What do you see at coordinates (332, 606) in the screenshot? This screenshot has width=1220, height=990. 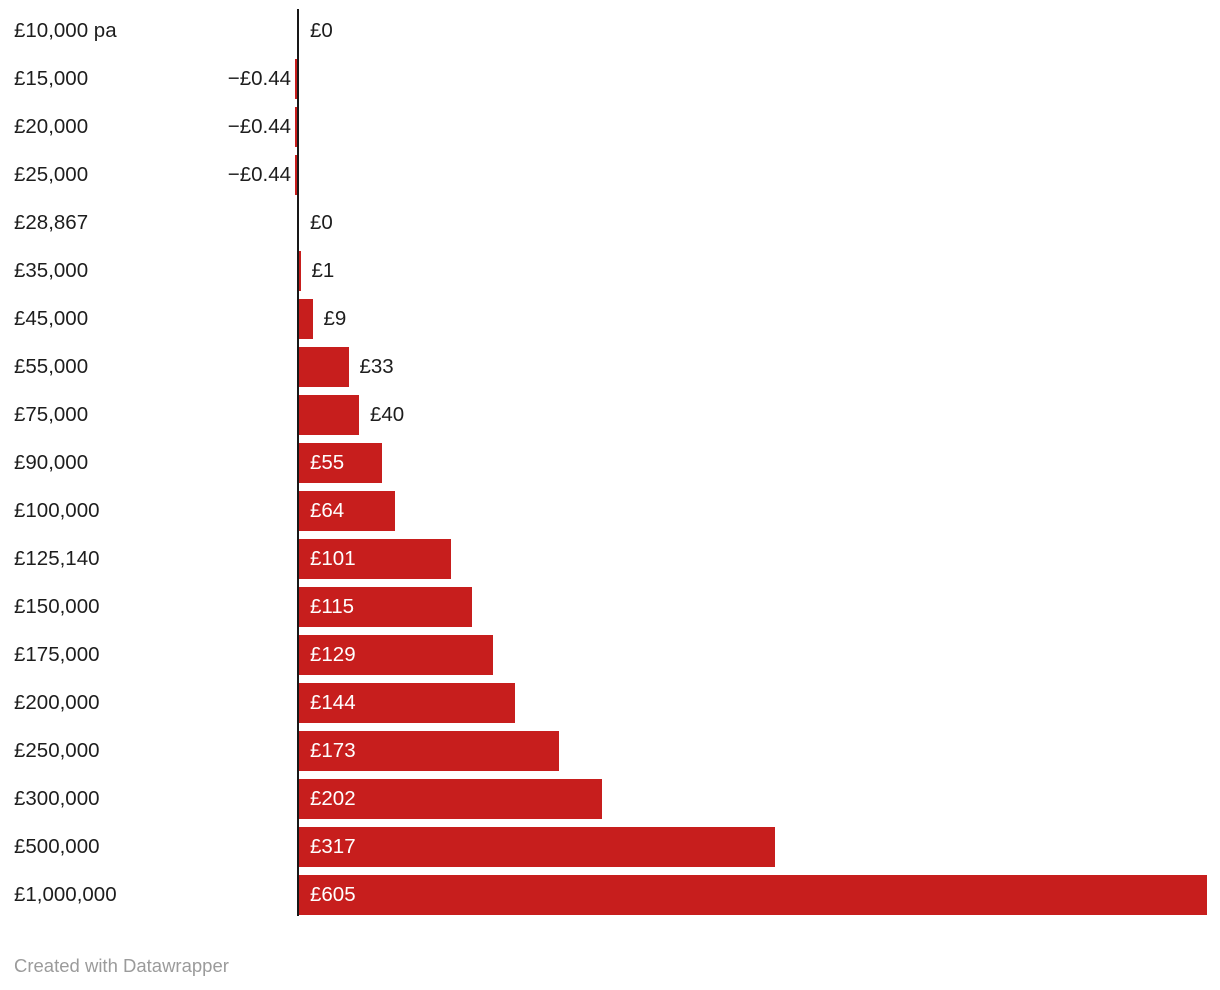 I see `value-label: £115` at bounding box center [332, 606].